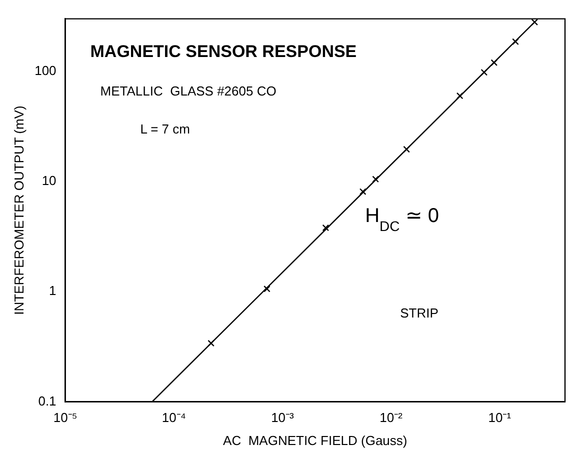 The image size is (578, 462). I want to click on annotation: L = 7 cm, so click(165, 129).